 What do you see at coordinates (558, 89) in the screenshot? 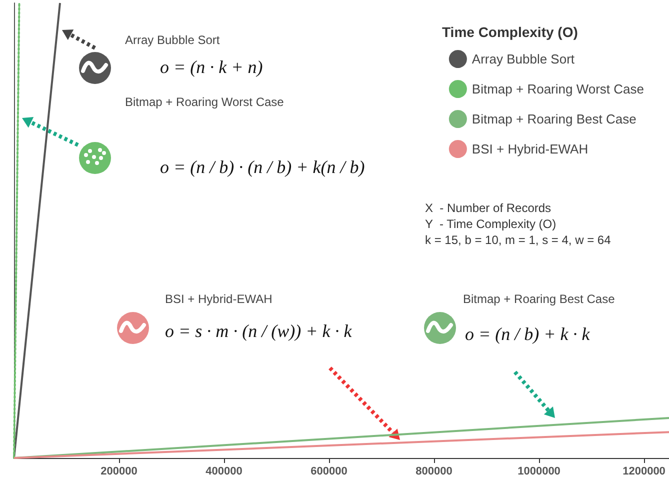
I see `legend-label: Bitmap + Roaring Worst Case` at bounding box center [558, 89].